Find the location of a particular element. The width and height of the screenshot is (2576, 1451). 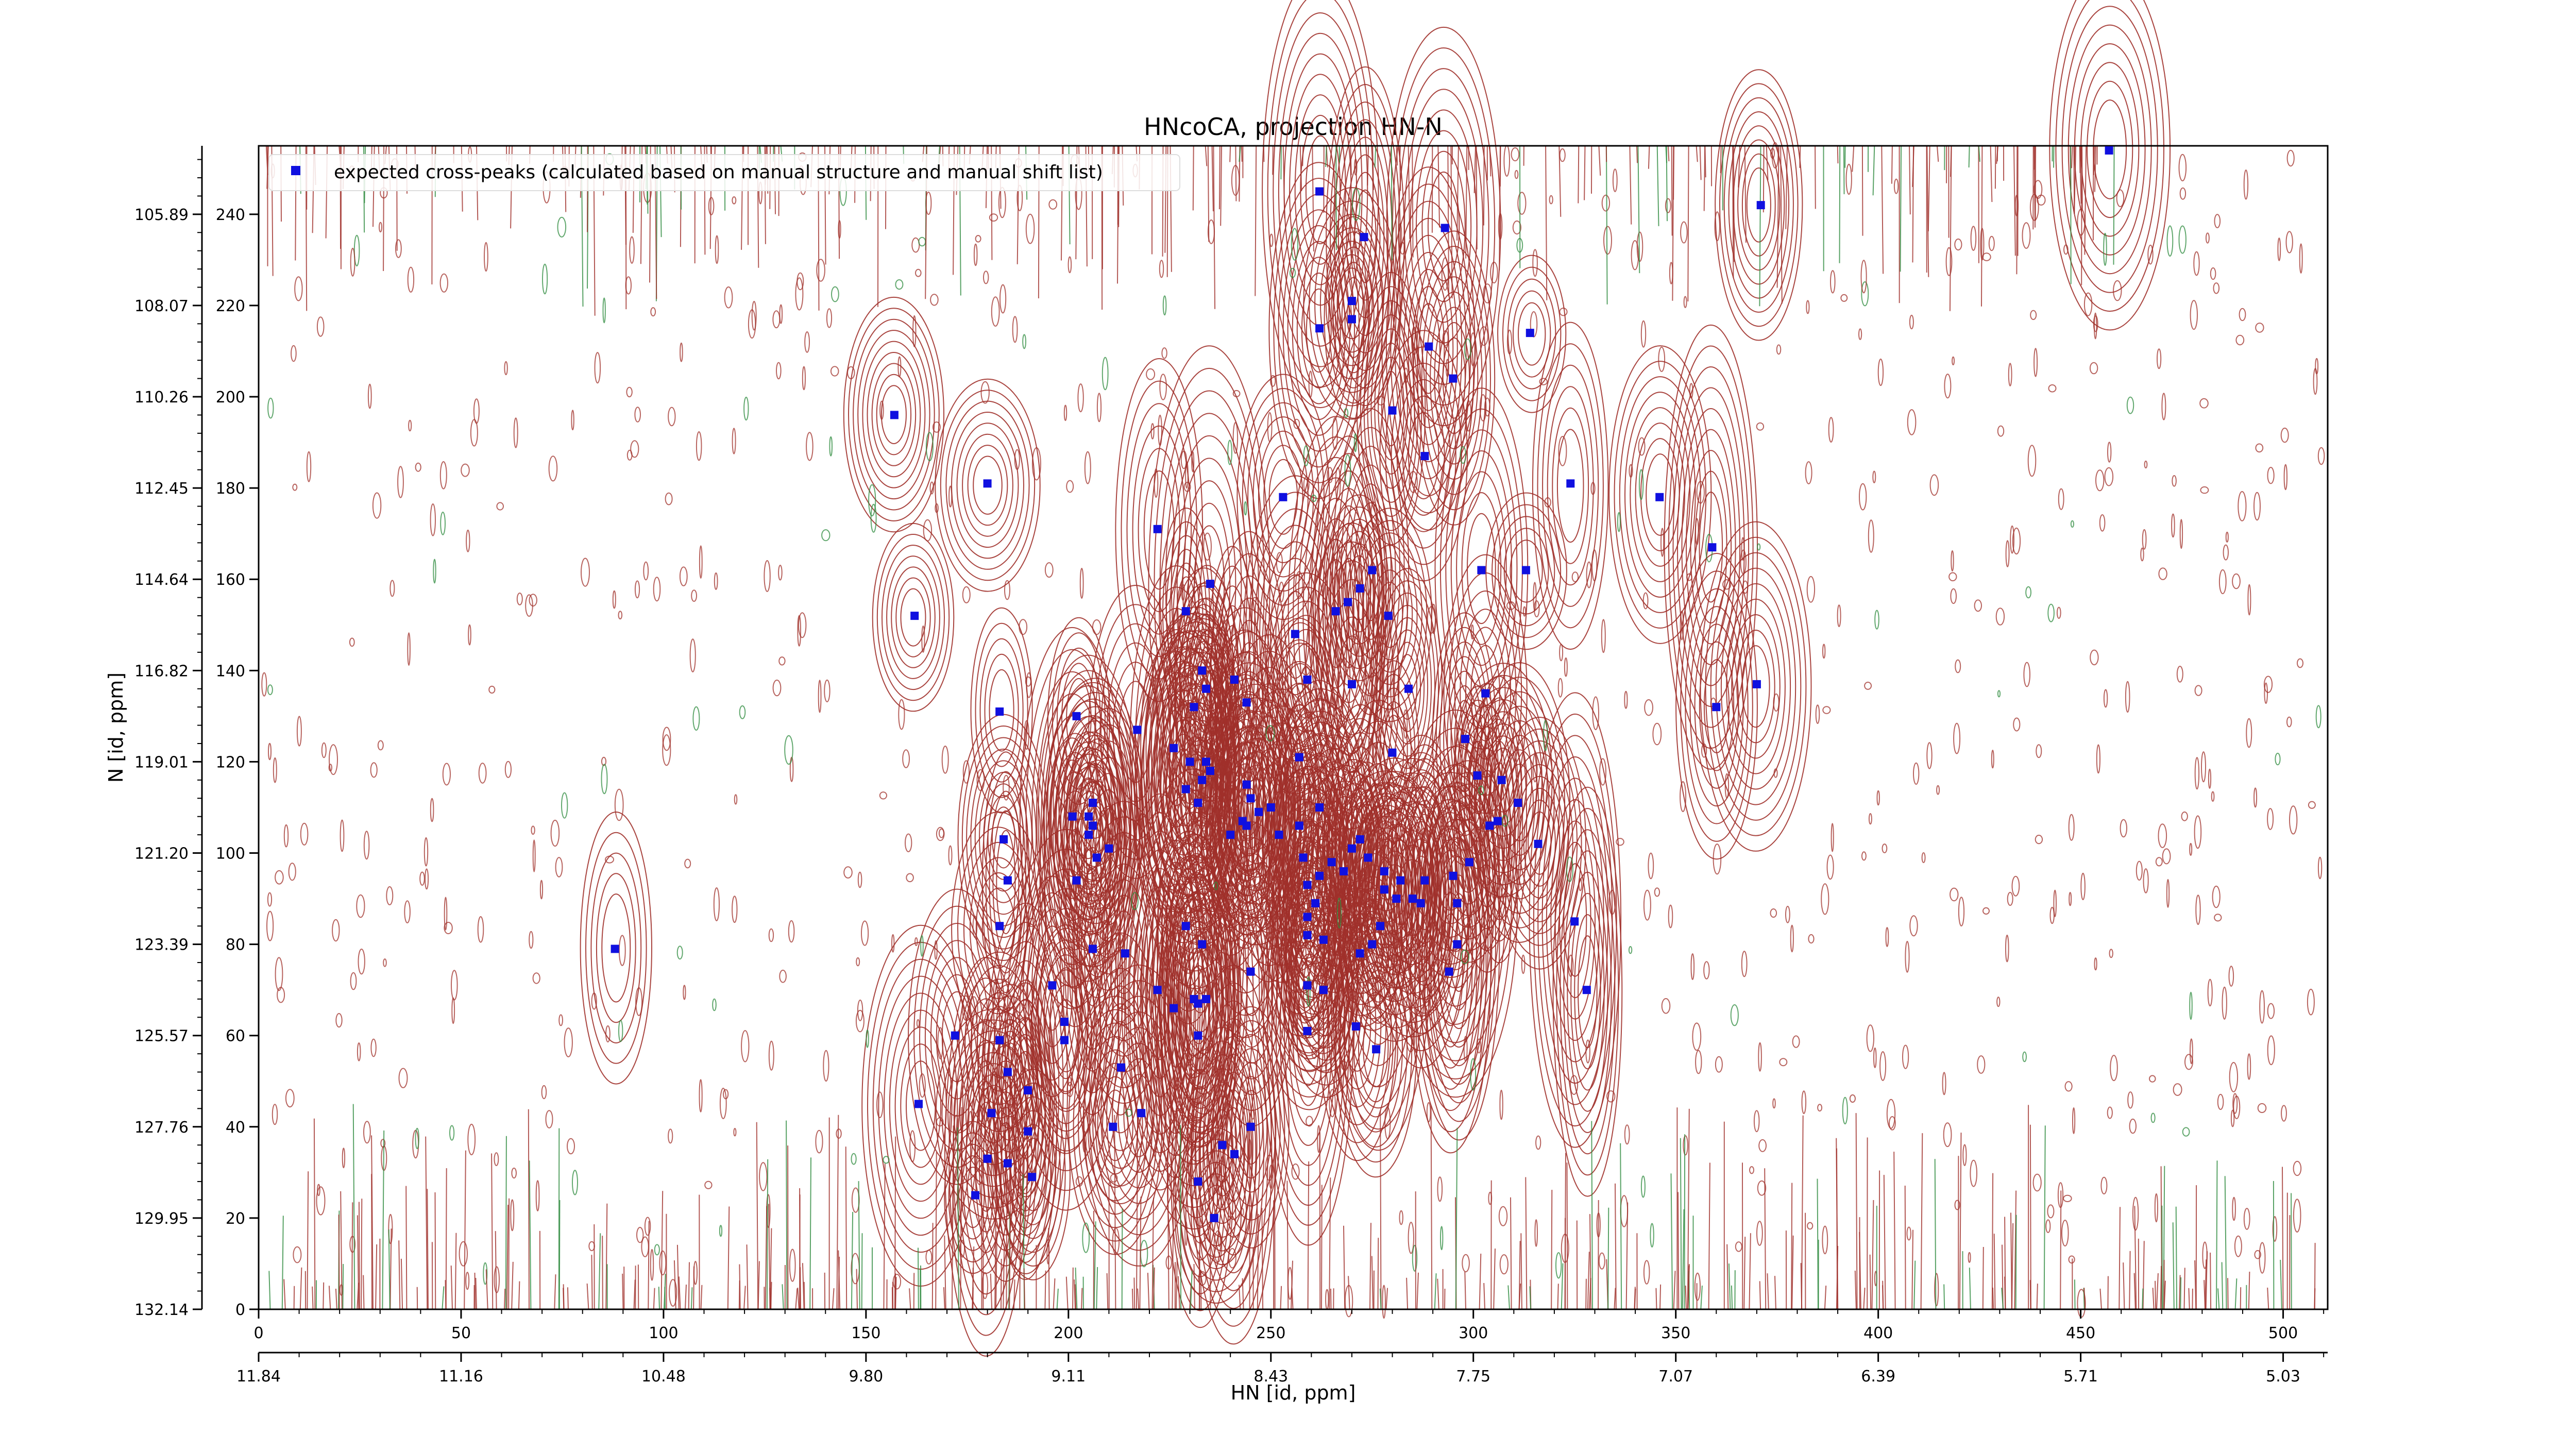

legend-marker is located at coordinates (295, 170).